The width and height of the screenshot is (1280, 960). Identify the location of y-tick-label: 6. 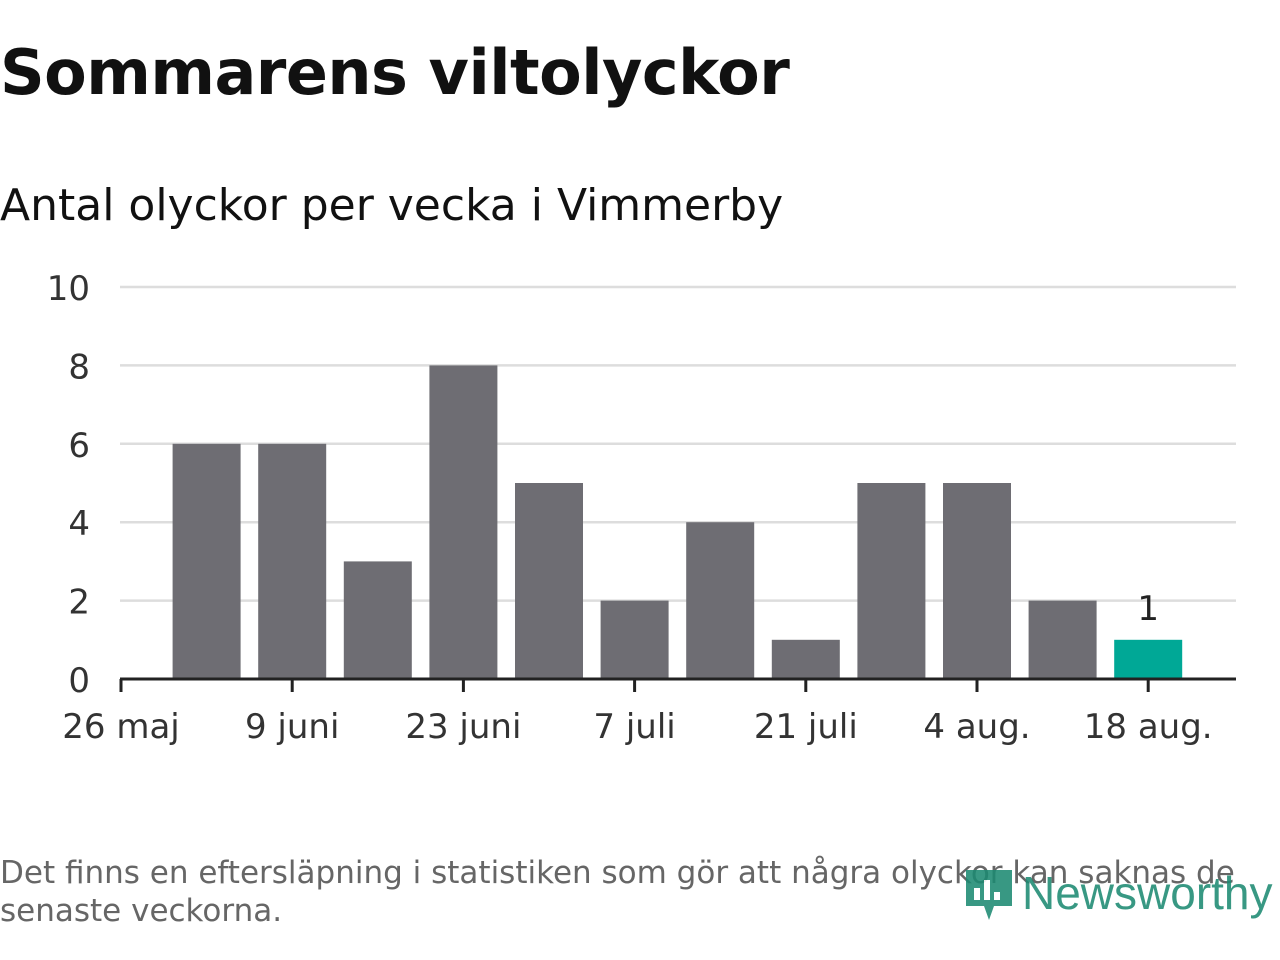
(79, 446).